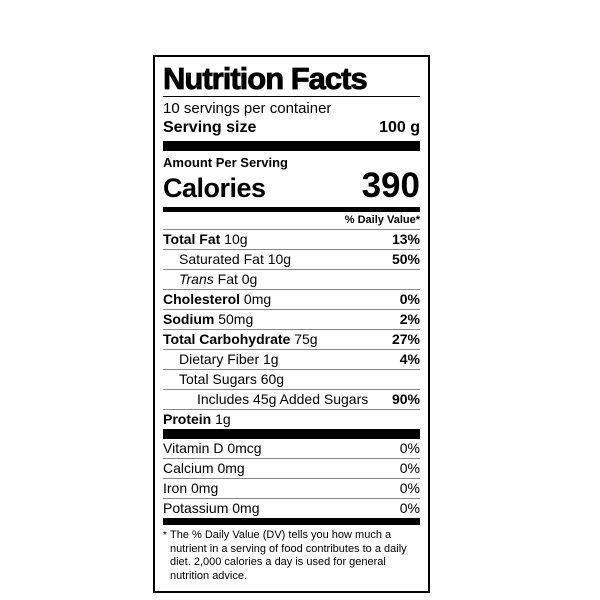 This screenshot has height=600, width=600. Describe the element at coordinates (229, 359) in the screenshot. I see `nutrient-name: Dietary Fiber 1g` at that location.